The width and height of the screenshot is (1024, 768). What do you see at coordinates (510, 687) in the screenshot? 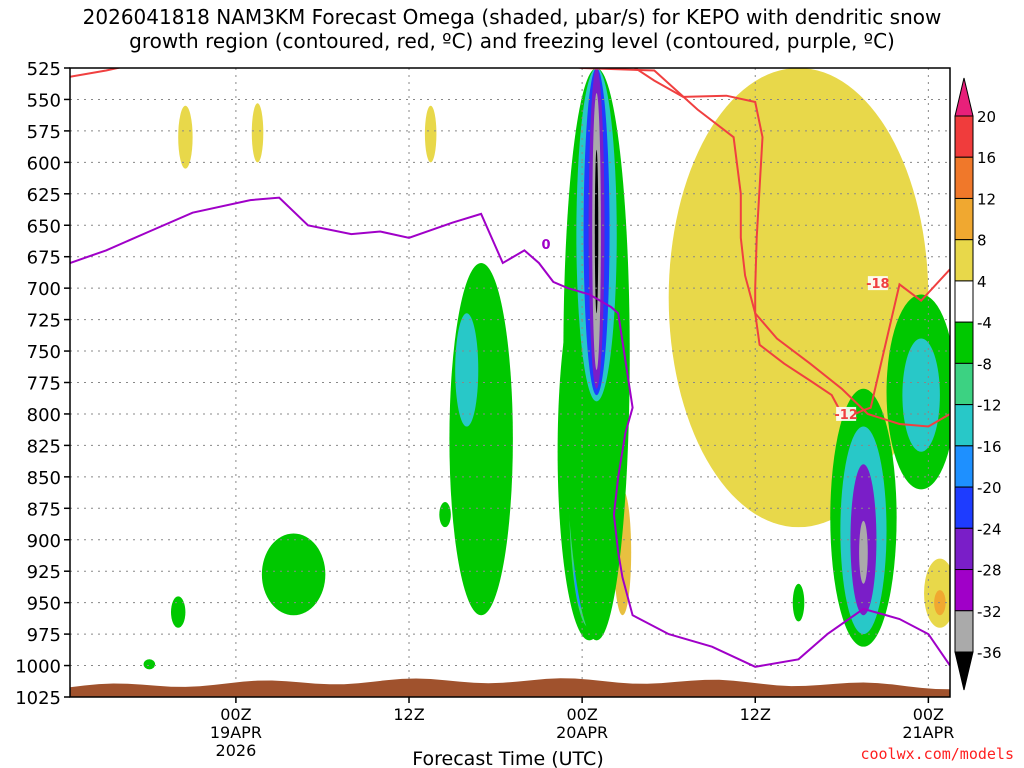
I see `terrain-fill` at bounding box center [510, 687].